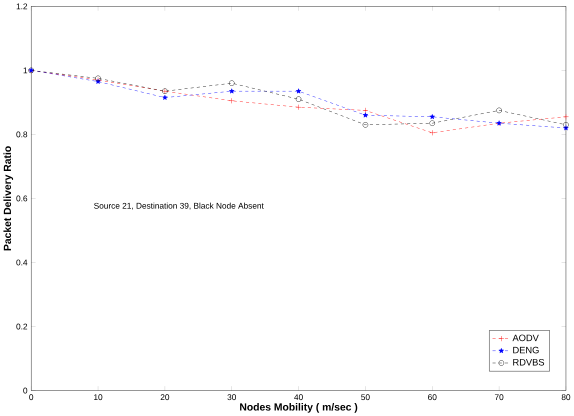 This screenshot has height=416, width=574. I want to click on legend-label: AODV, so click(525, 338).